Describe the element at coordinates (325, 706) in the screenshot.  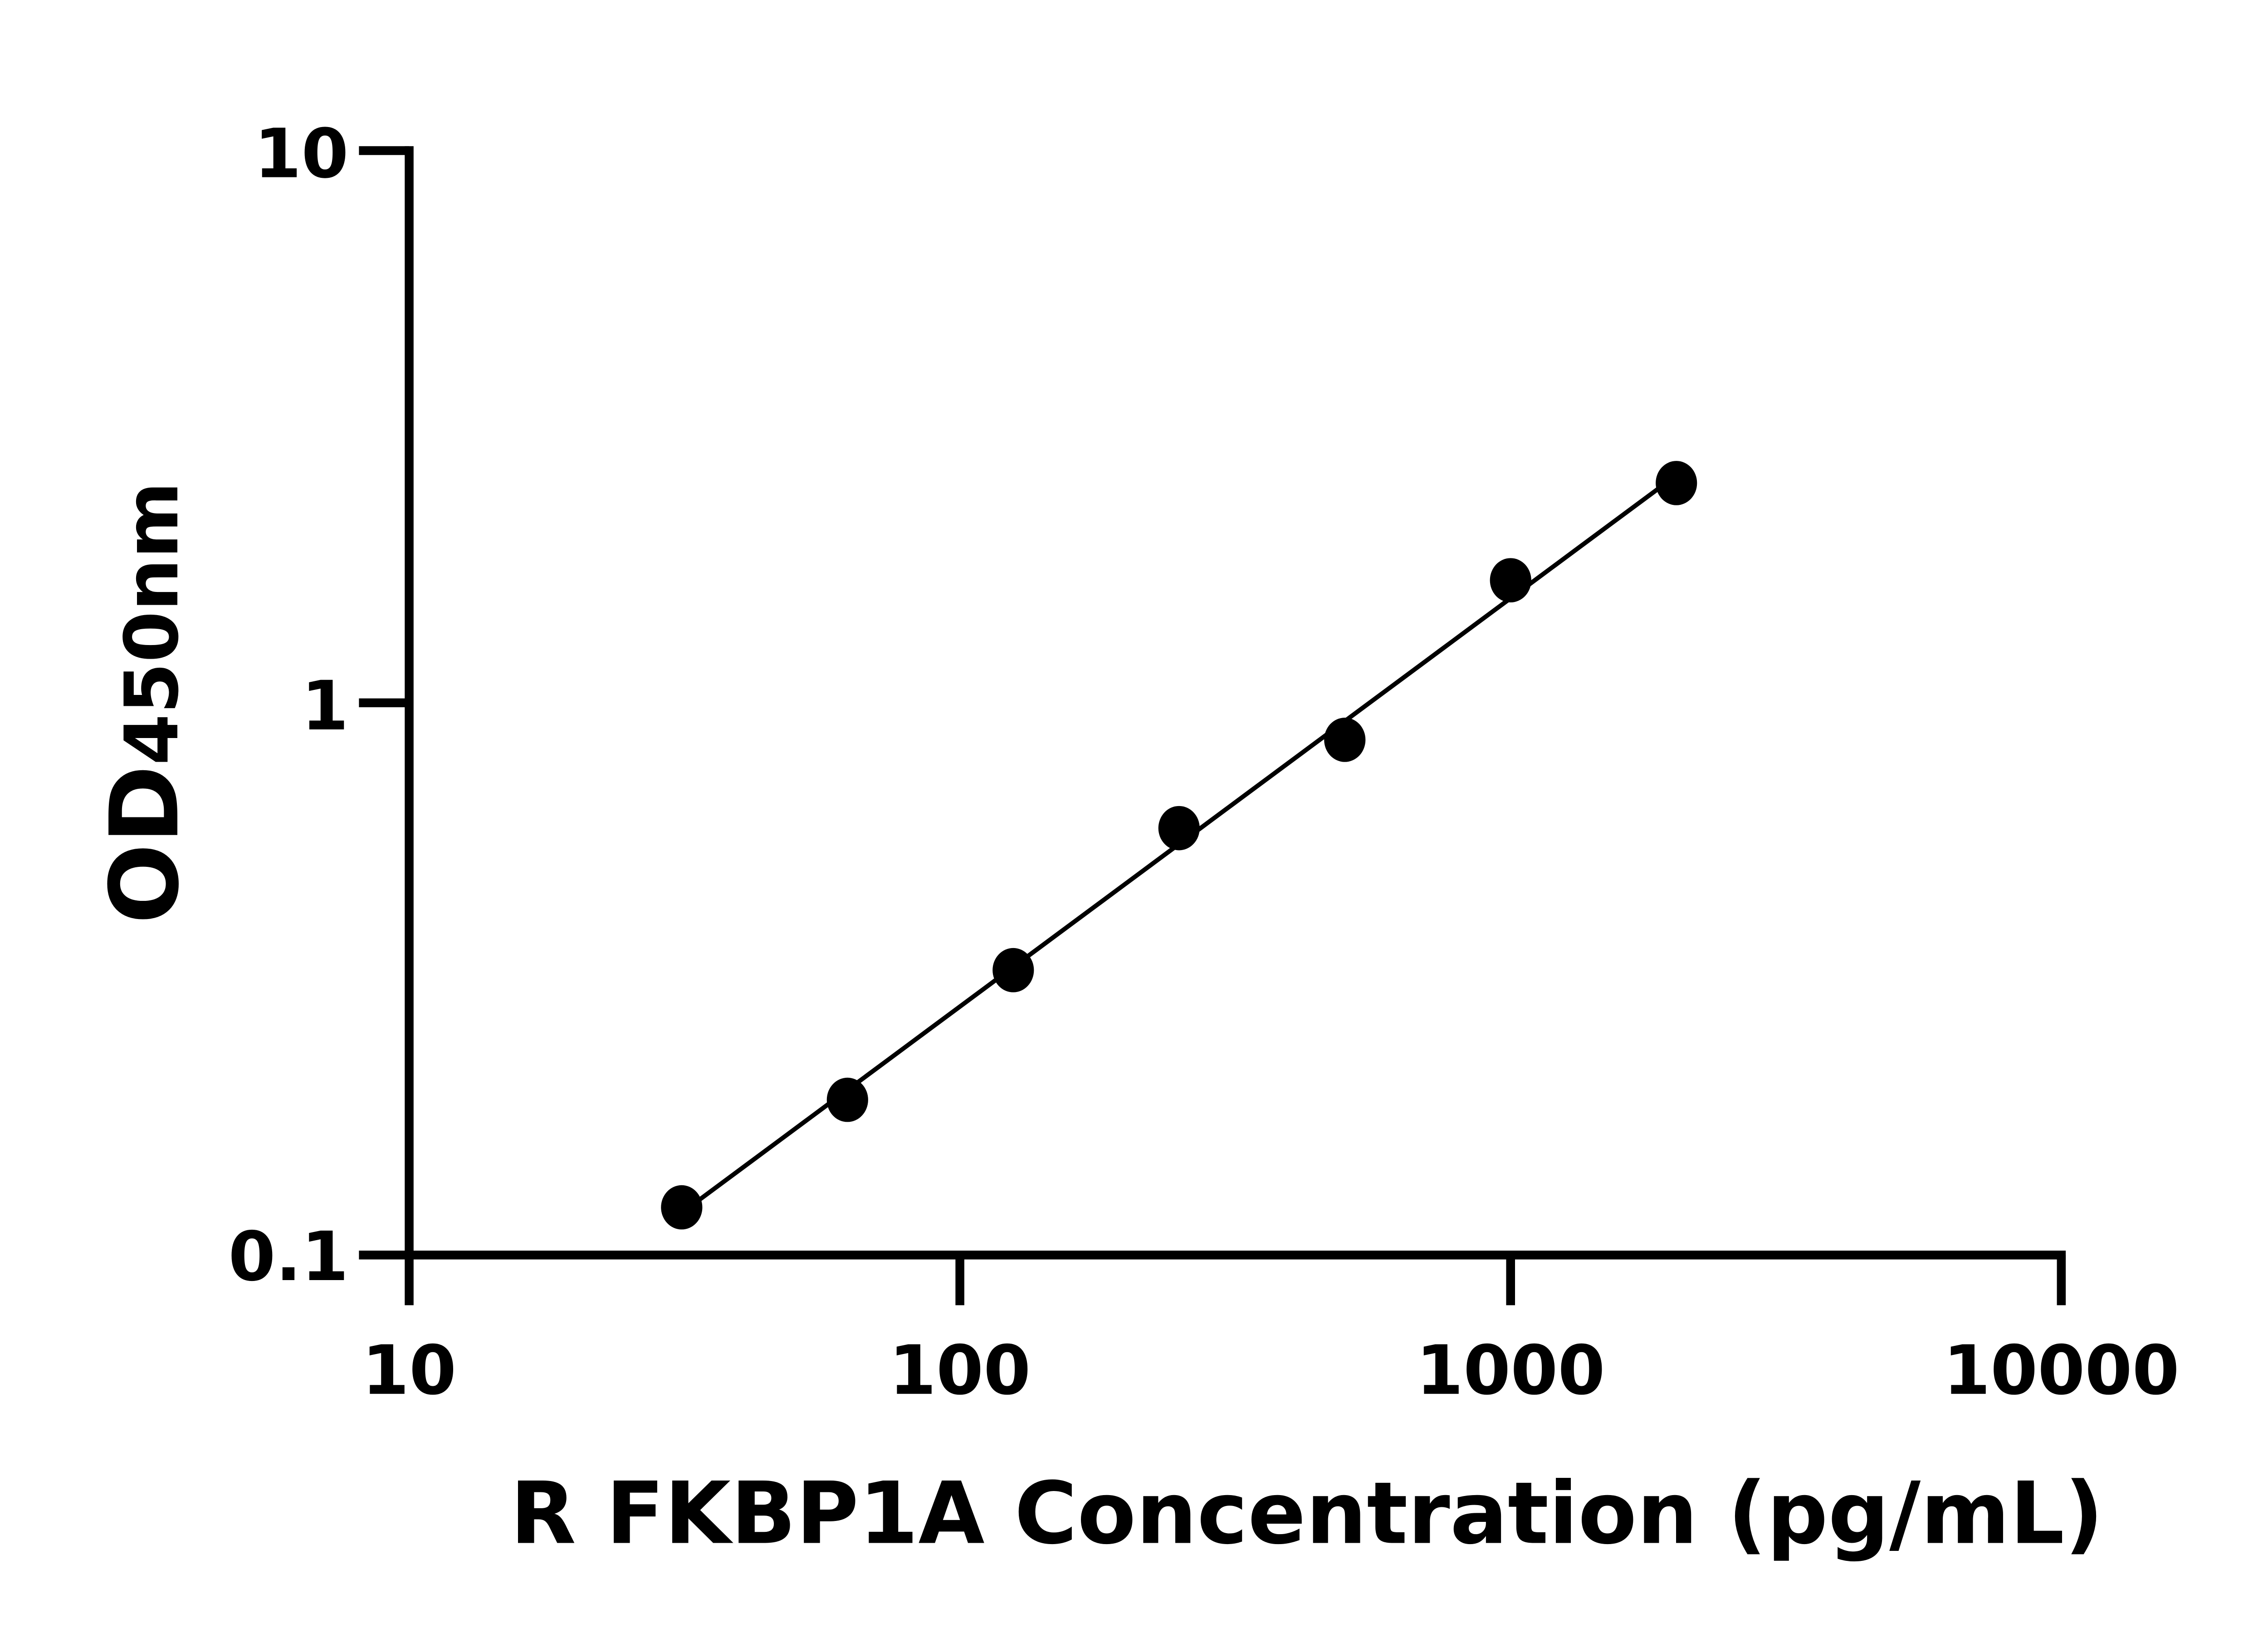
I see `y-tick-label-1: 1` at that location.